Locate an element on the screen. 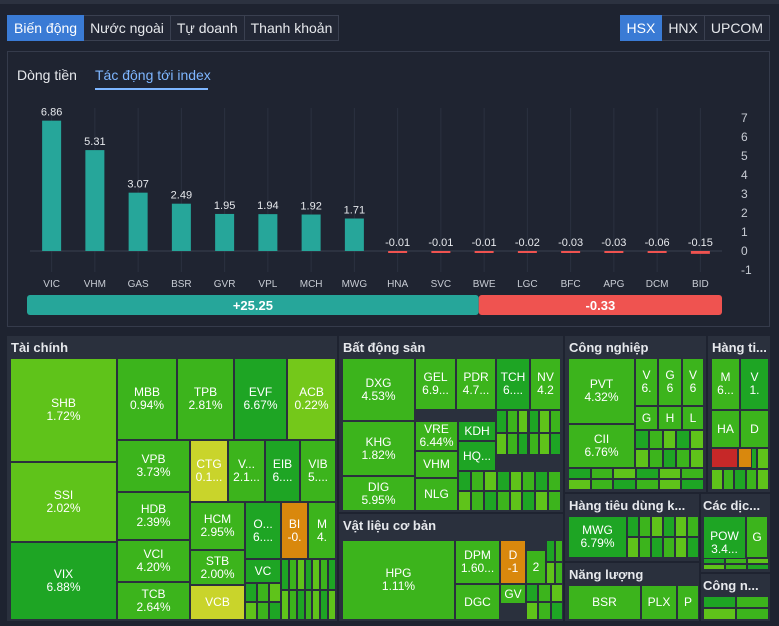 This screenshot has width=779, height=626. stock-cell-vci: VCI 4.20% is located at coordinates (153, 561).